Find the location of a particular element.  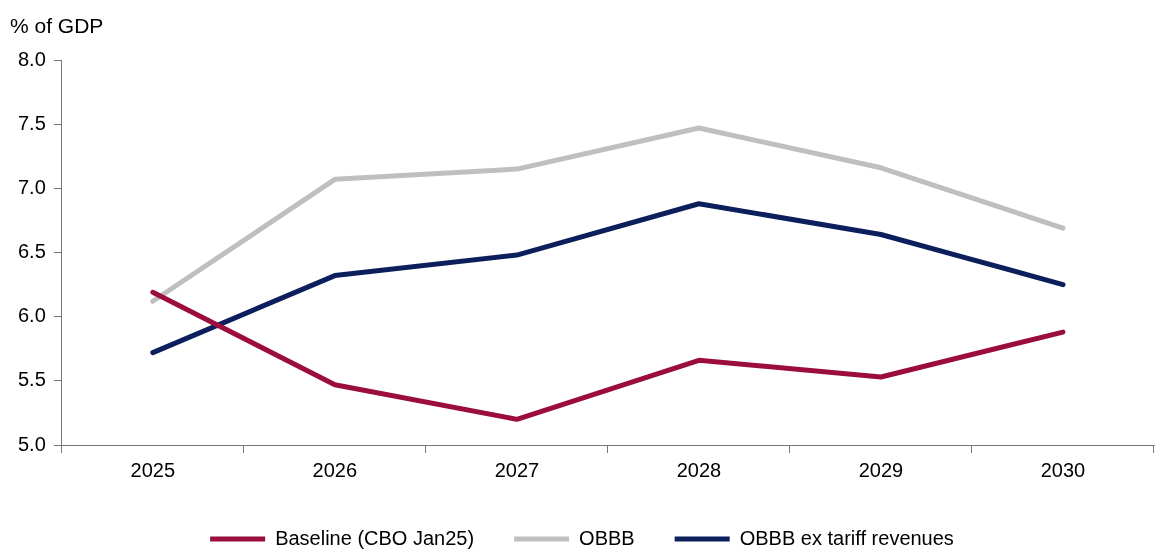

y-tick-label: 6.0 is located at coordinates (31, 315).